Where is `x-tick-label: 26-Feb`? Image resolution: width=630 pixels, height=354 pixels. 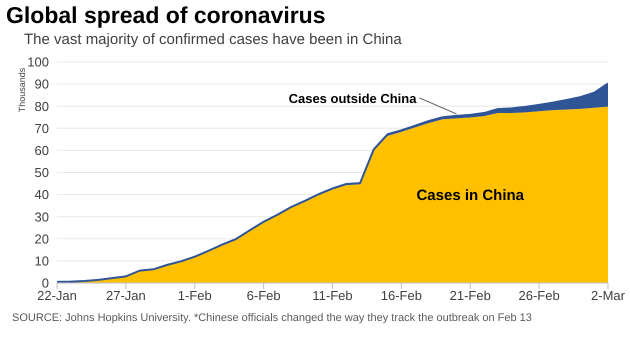 x-tick-label: 26-Feb is located at coordinates (539, 296).